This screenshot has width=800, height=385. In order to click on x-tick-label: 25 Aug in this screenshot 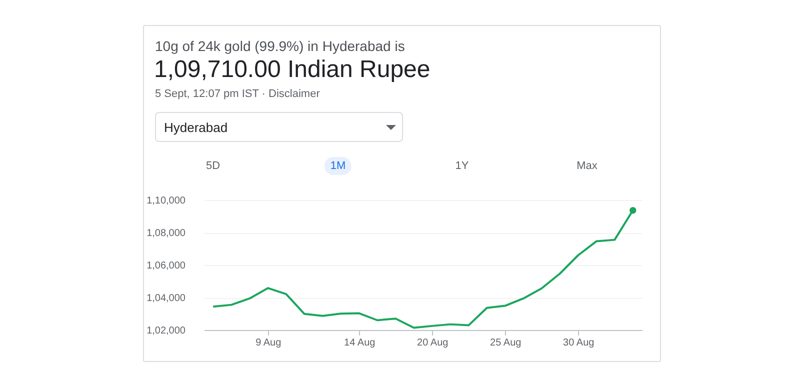, I will do `click(506, 343)`.